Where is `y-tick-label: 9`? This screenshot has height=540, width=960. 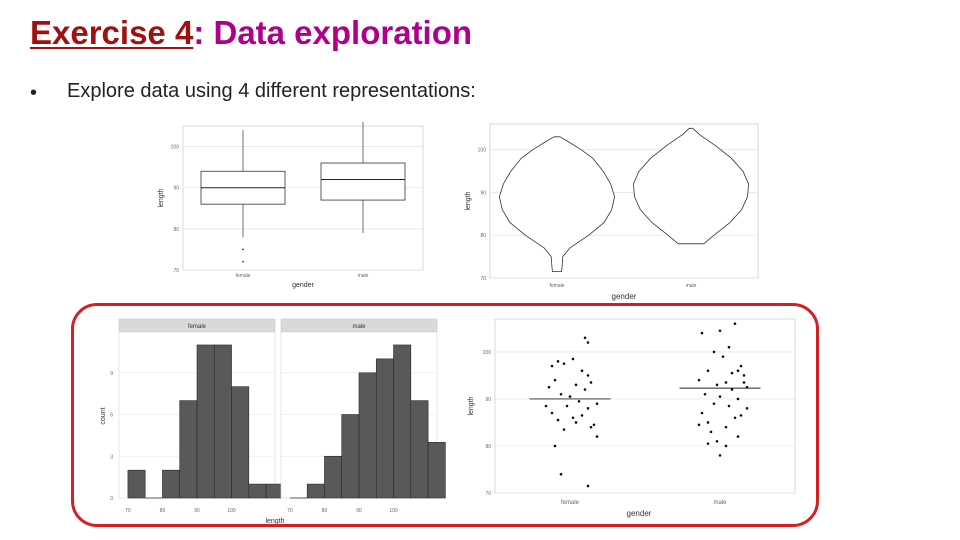
y-tick-label: 9 is located at coordinates (111, 374).